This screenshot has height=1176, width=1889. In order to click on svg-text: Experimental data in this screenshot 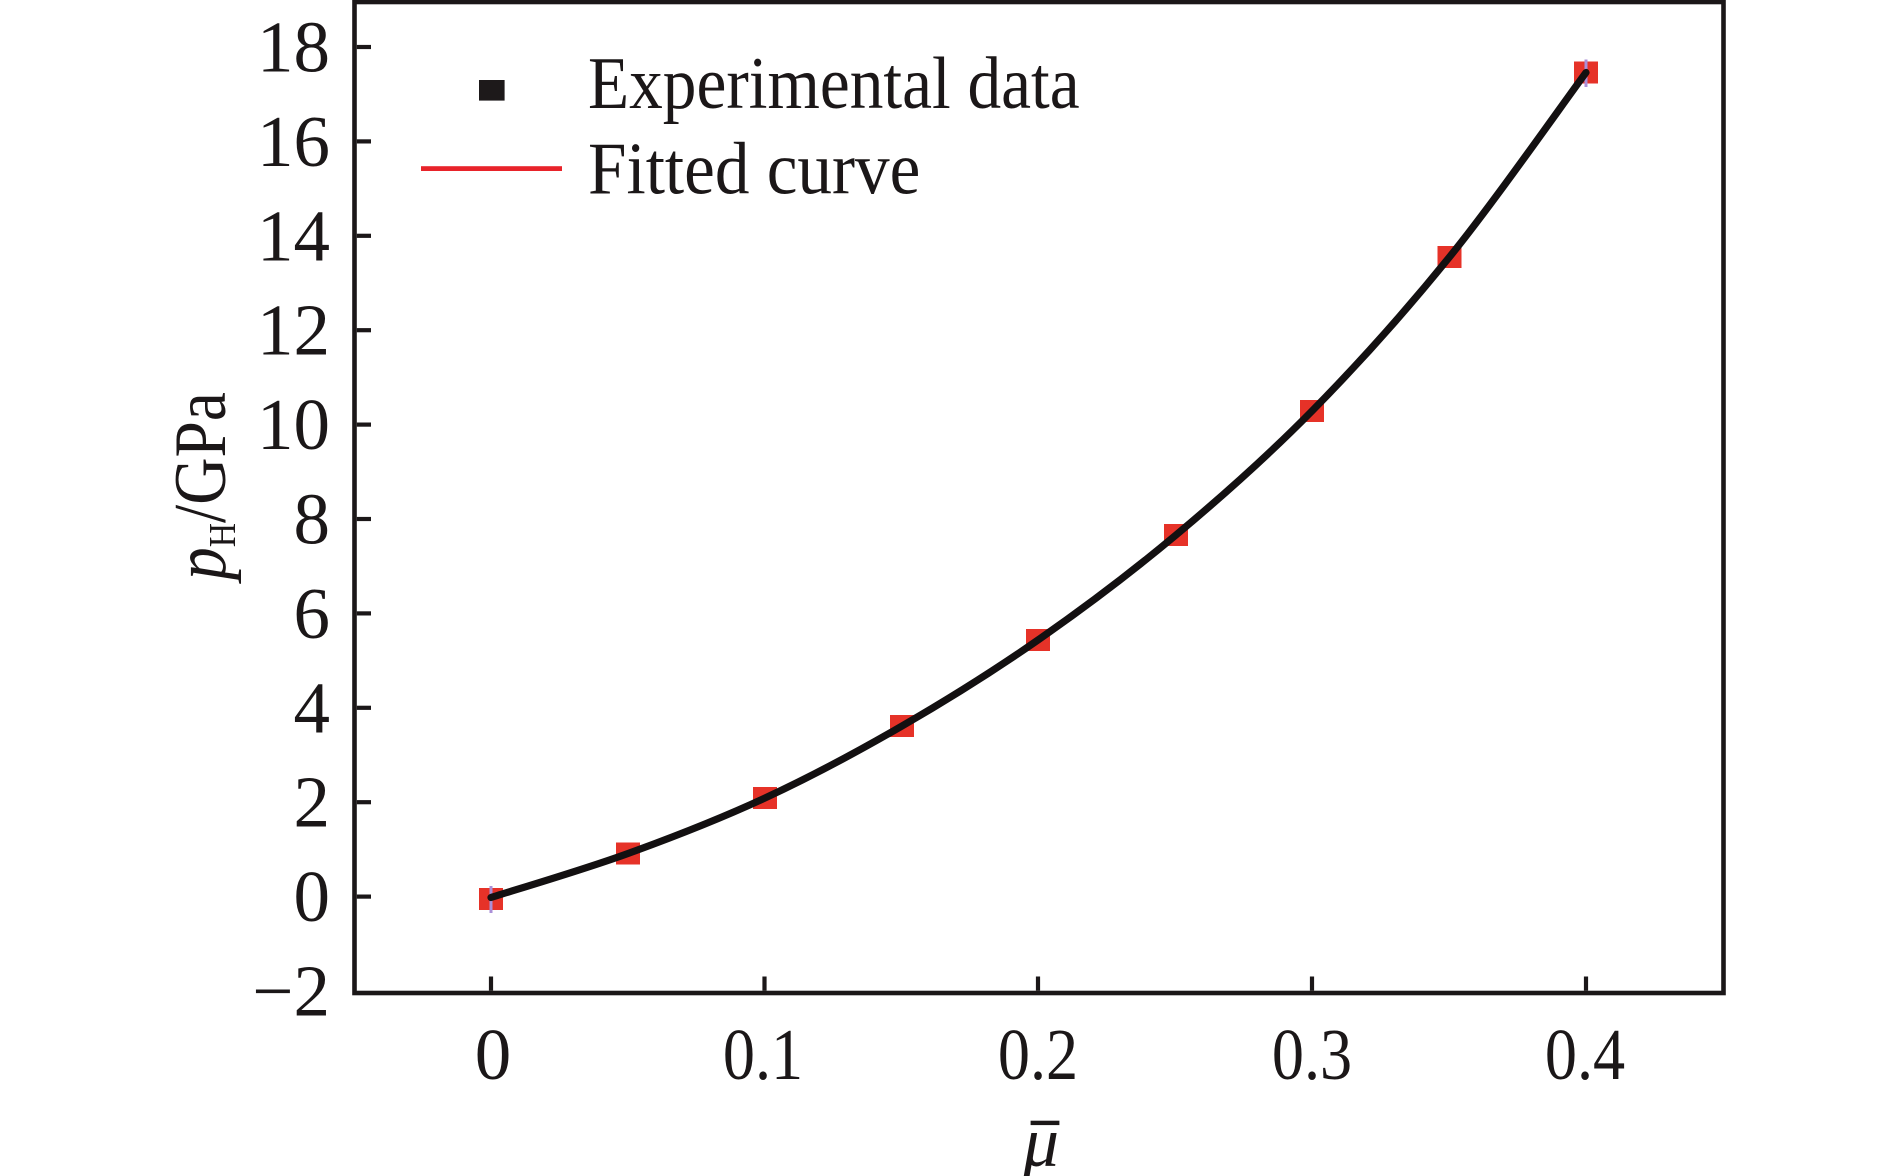, I will do `click(834, 84)`.